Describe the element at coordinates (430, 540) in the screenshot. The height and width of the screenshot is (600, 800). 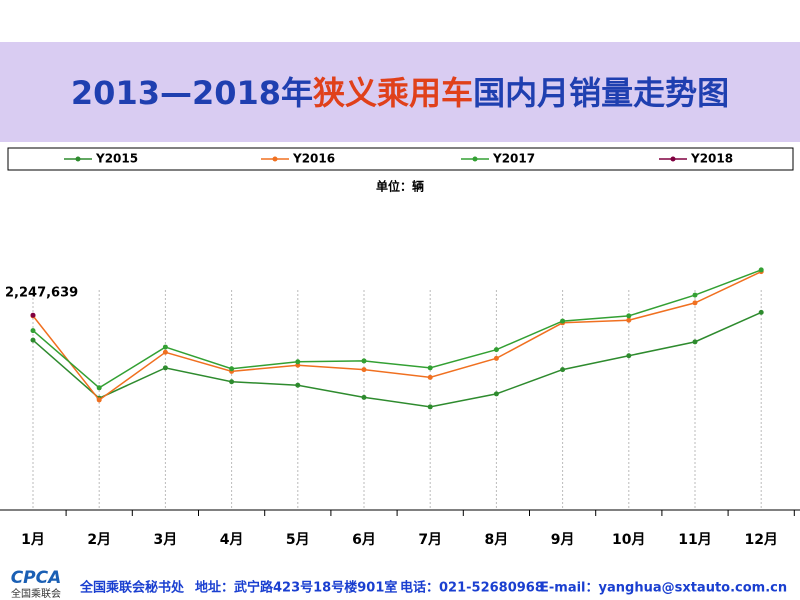
I see `x-tick-label: 7月` at that location.